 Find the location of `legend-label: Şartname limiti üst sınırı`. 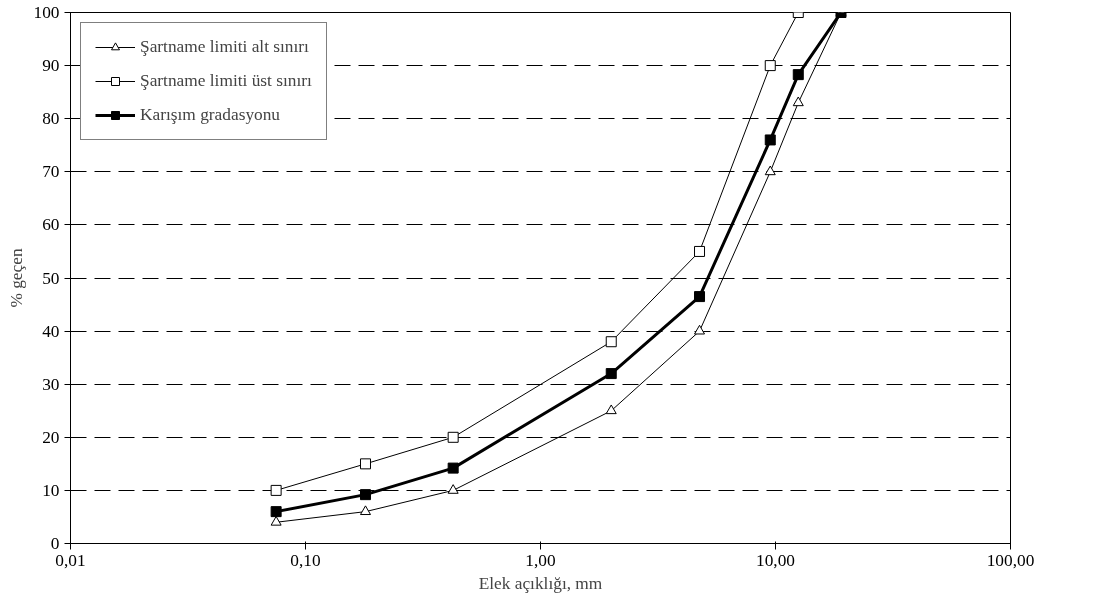

legend-label: Şartname limiti üst sınırı is located at coordinates (226, 81).